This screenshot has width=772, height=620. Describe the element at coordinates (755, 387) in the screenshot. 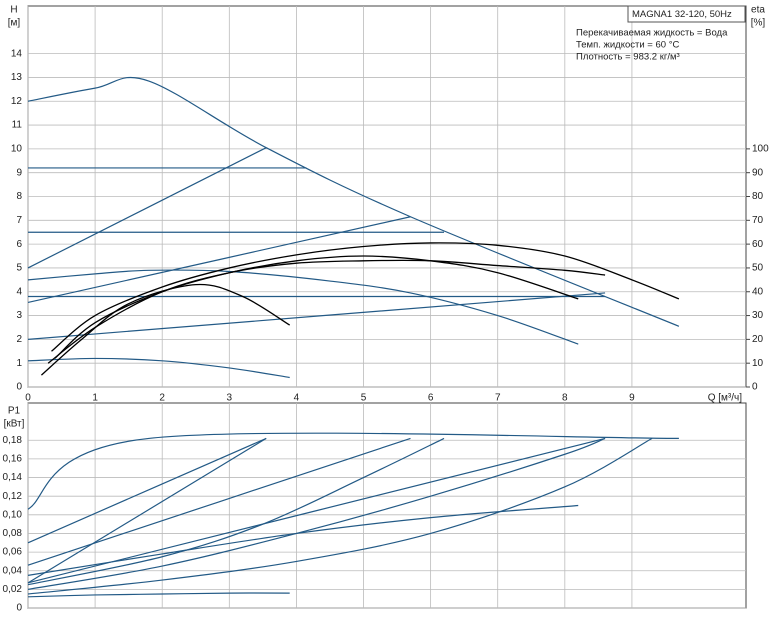

I see `y2-tick-label: 0` at that location.